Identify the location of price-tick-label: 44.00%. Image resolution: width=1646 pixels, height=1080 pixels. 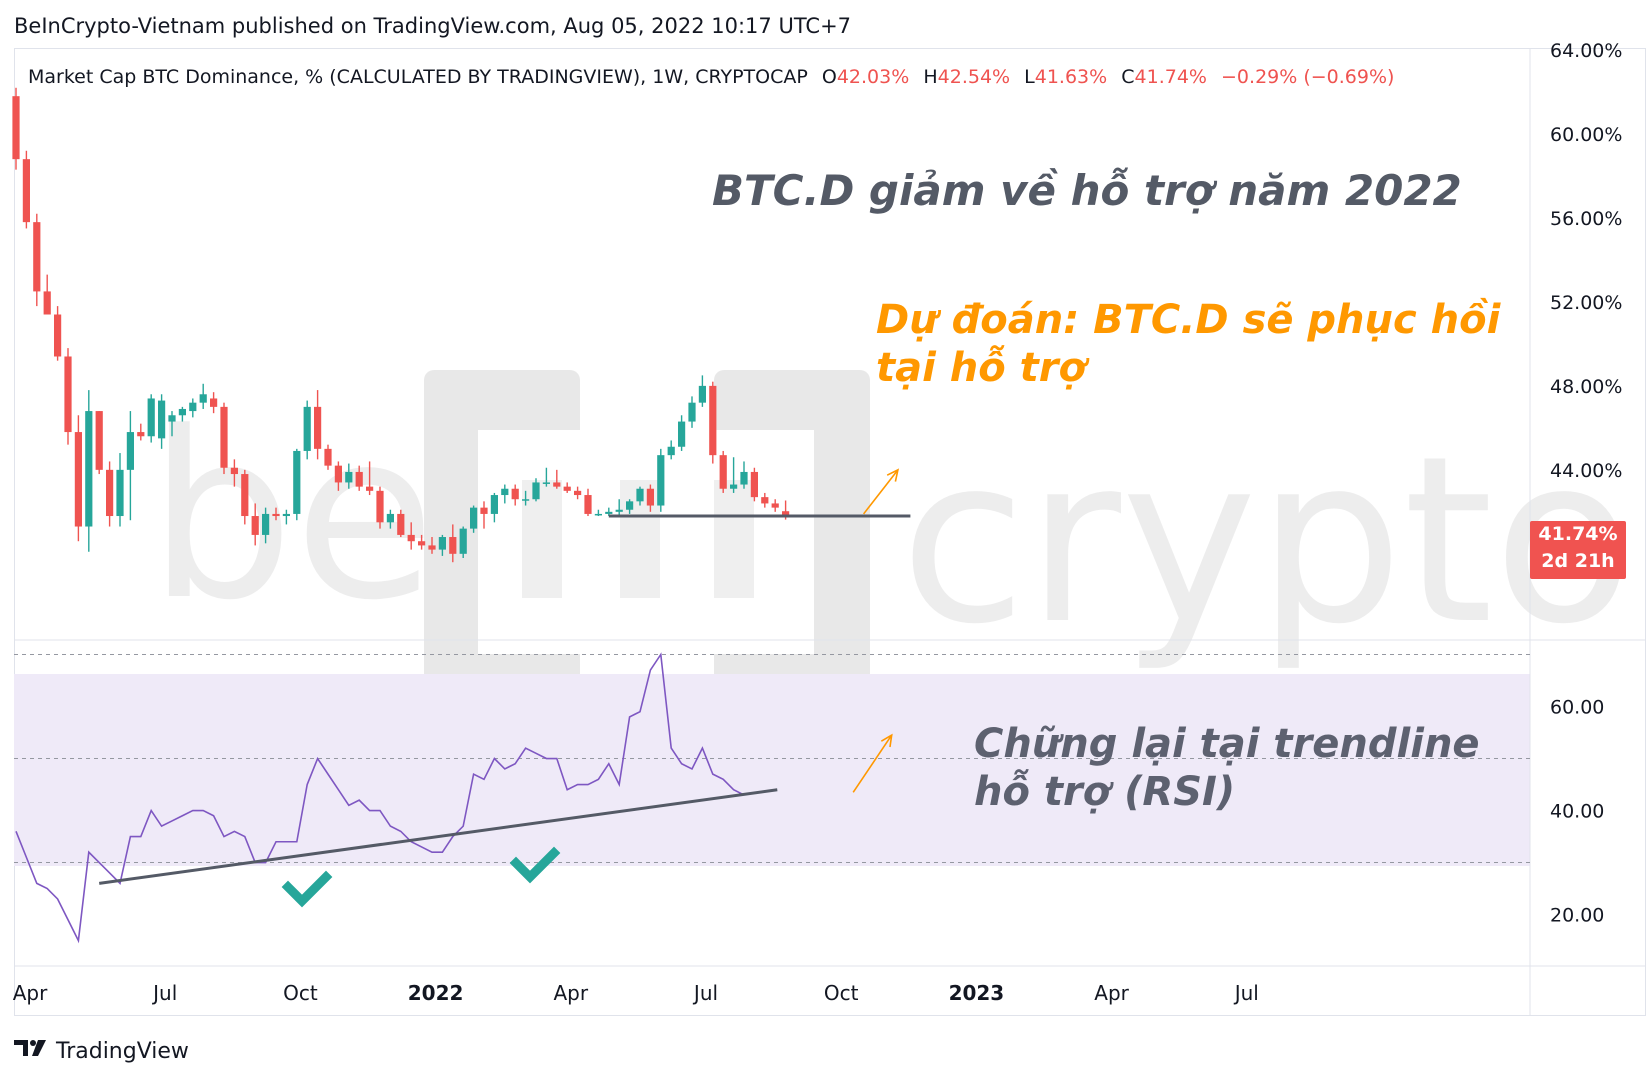
(1586, 471).